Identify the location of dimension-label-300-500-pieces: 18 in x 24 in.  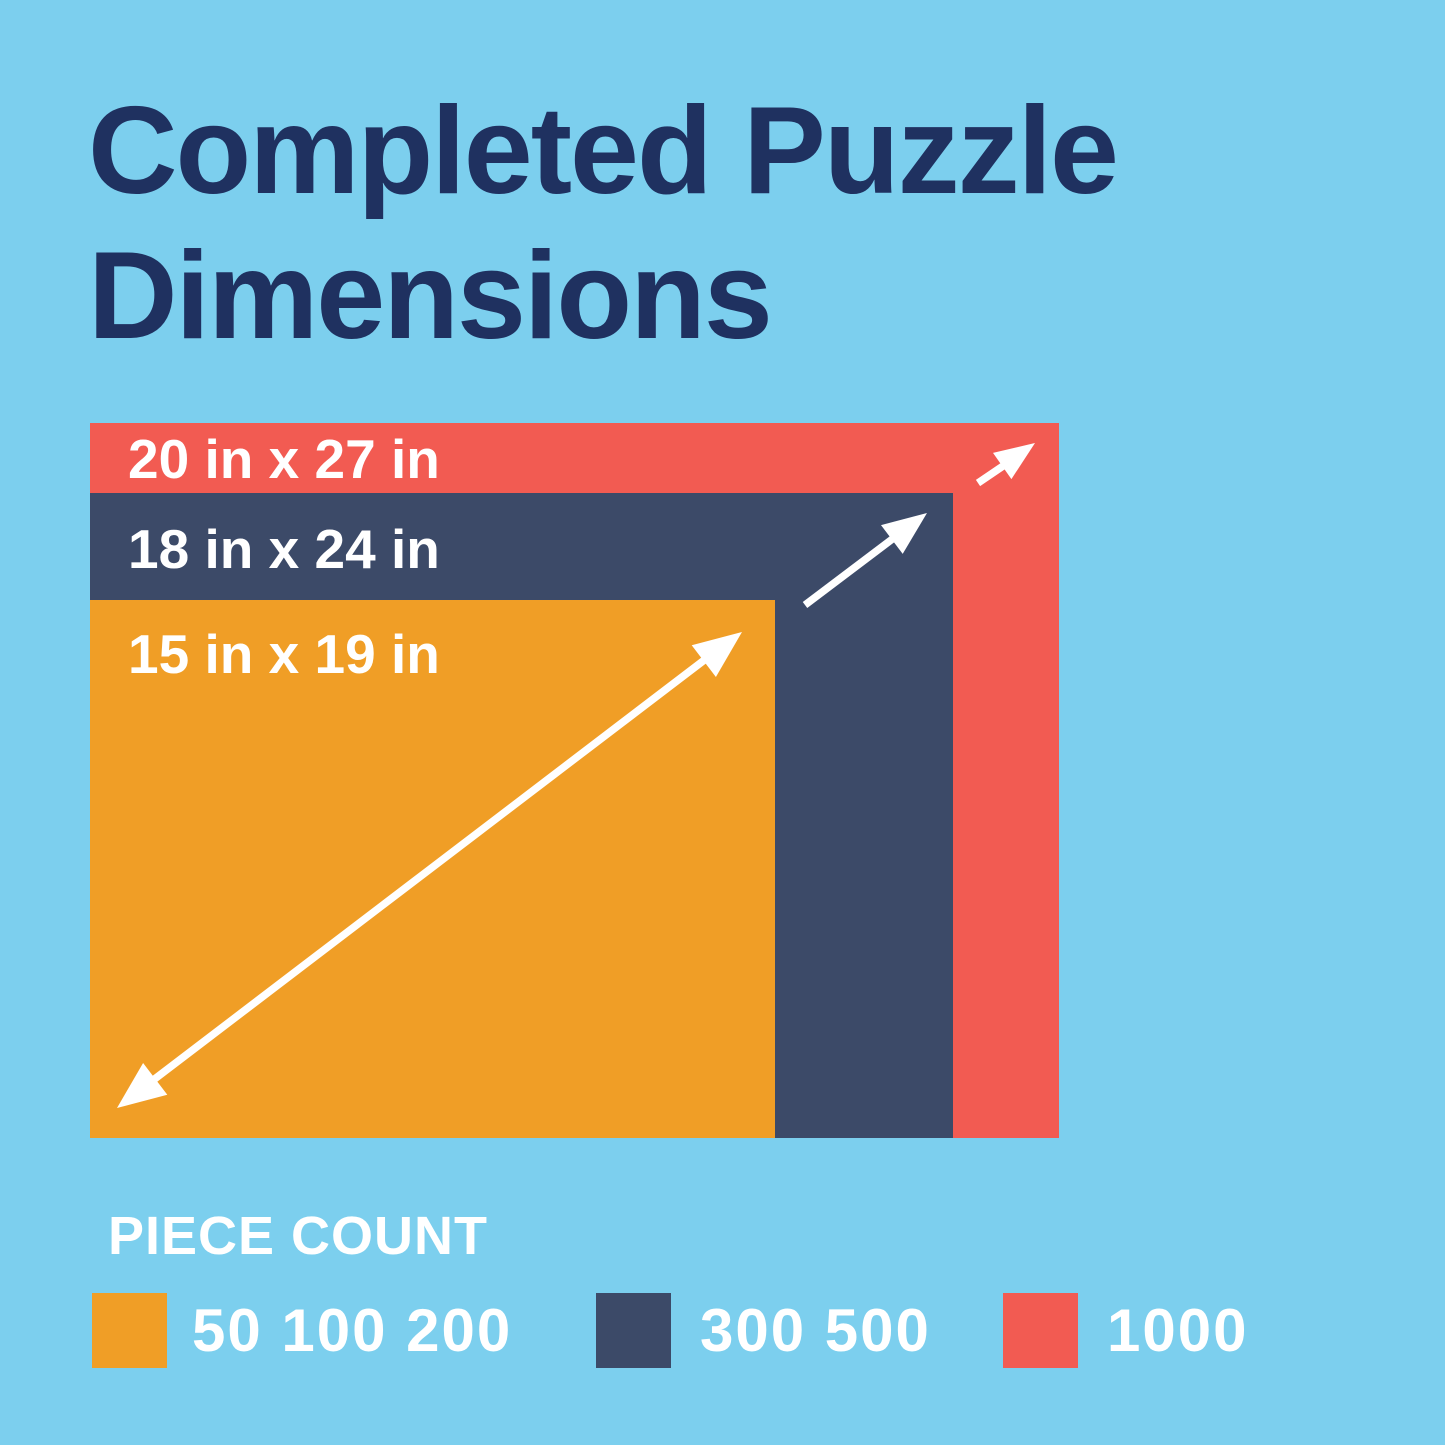
(284, 549).